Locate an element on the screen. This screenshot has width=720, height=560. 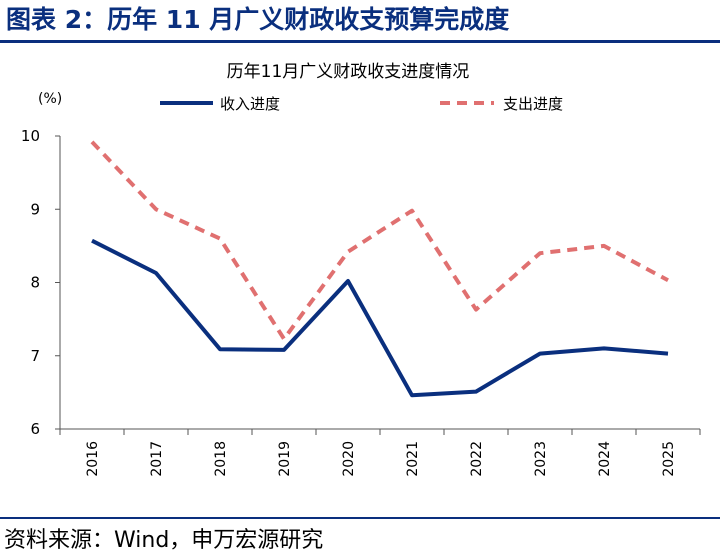
legend-label: 支出进度 is located at coordinates (533, 104).